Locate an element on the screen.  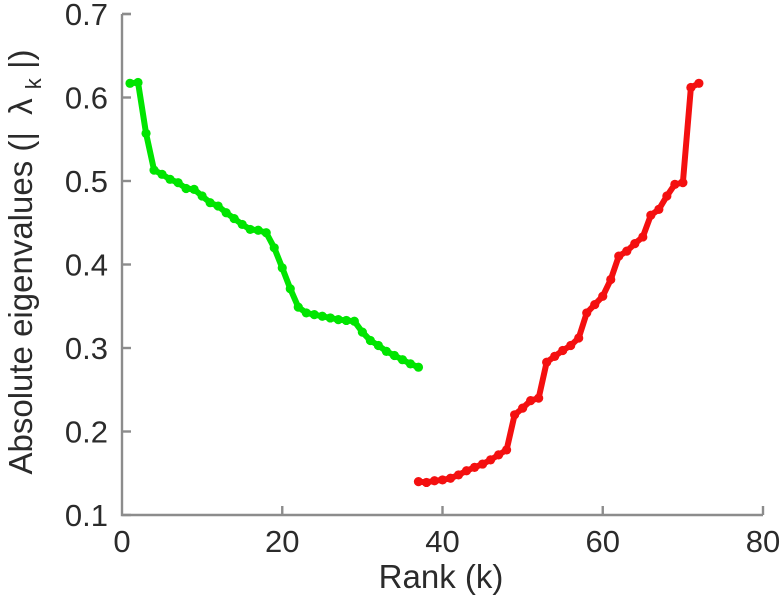
x-tick-label: 60 is located at coordinates (603, 541).